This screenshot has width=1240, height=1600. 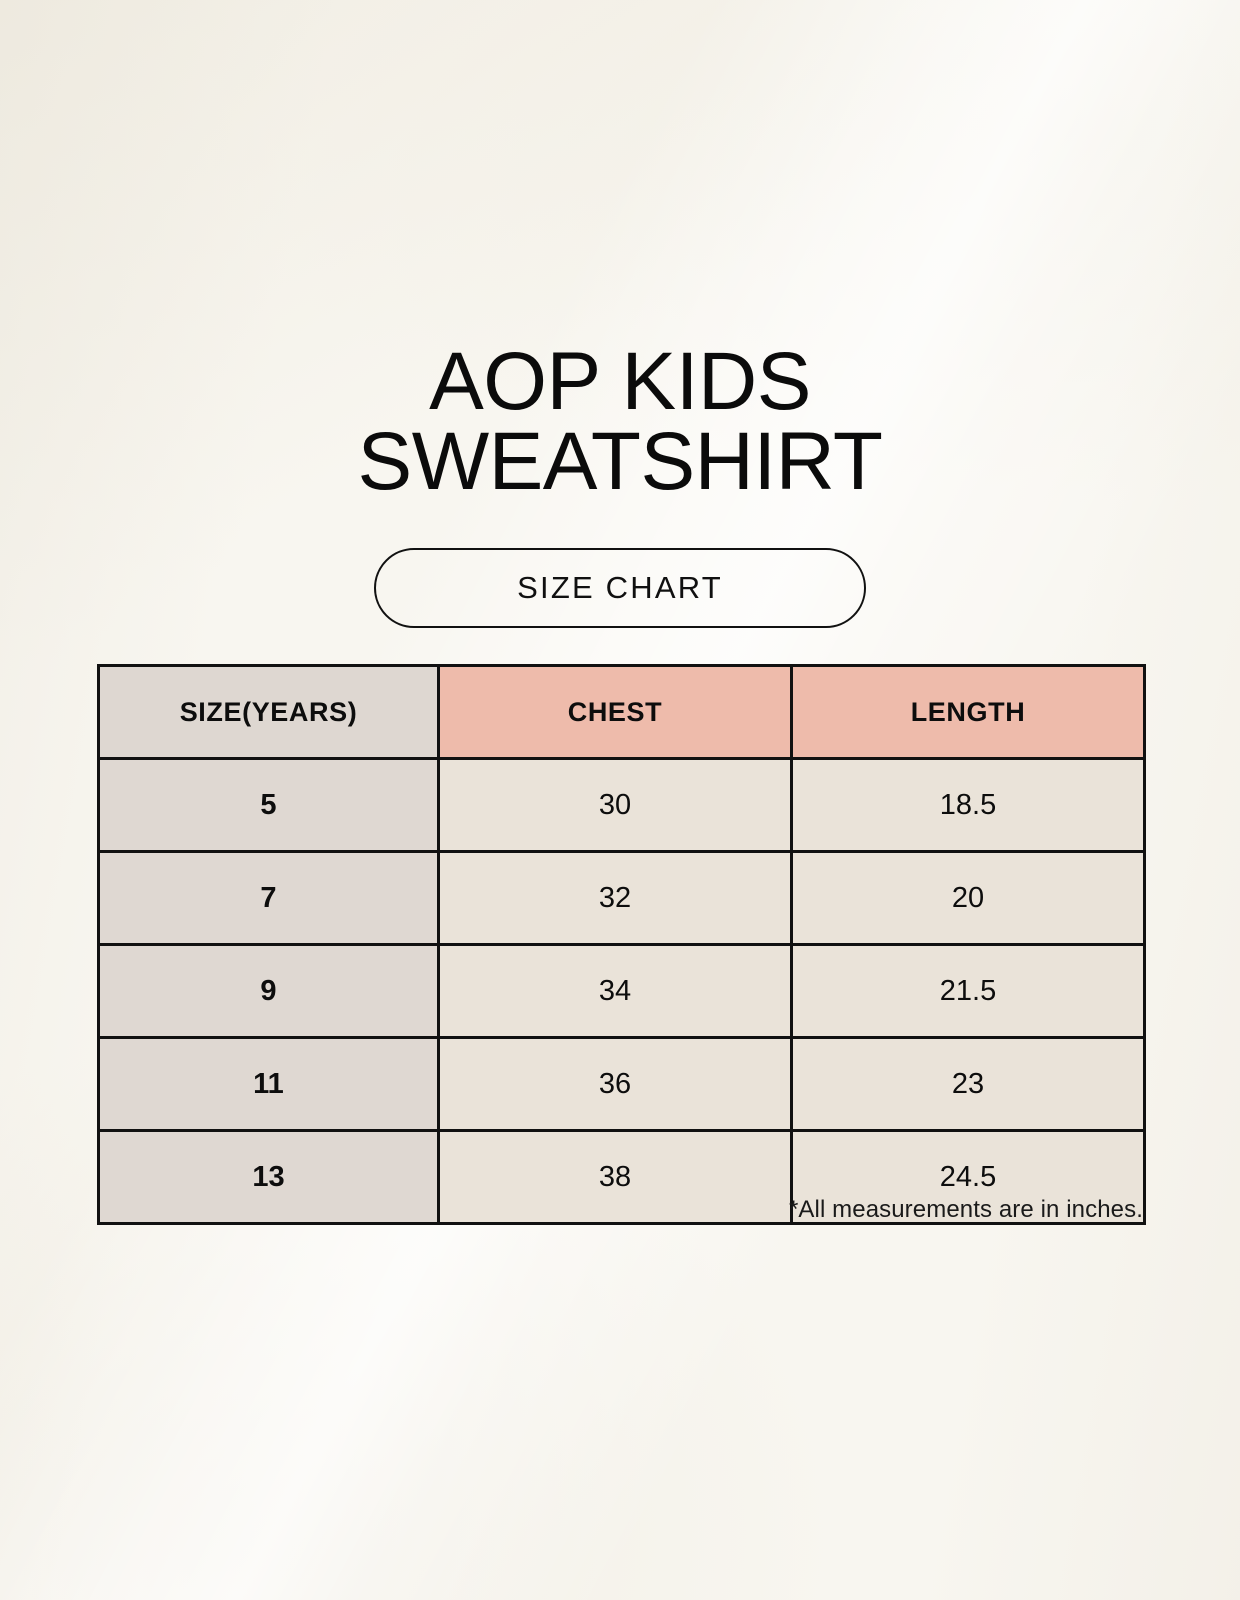 I want to click on cell-chest: 38, so click(x=615, y=1177).